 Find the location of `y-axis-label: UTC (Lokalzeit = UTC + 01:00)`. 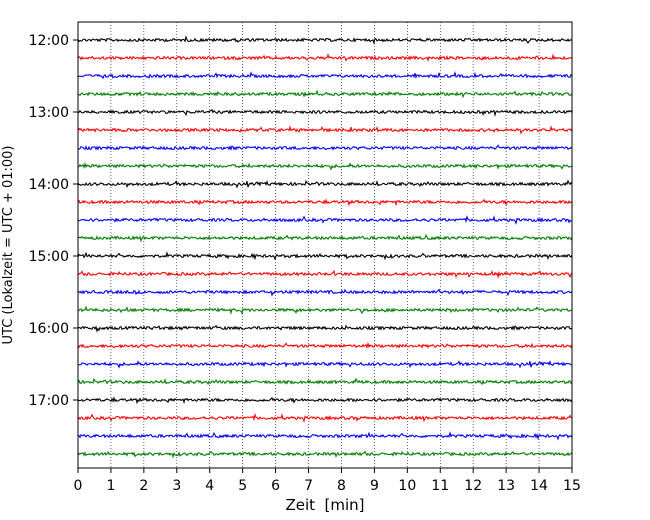

y-axis-label: UTC (Lokalzeit = UTC + 01:00) is located at coordinates (8, 245).